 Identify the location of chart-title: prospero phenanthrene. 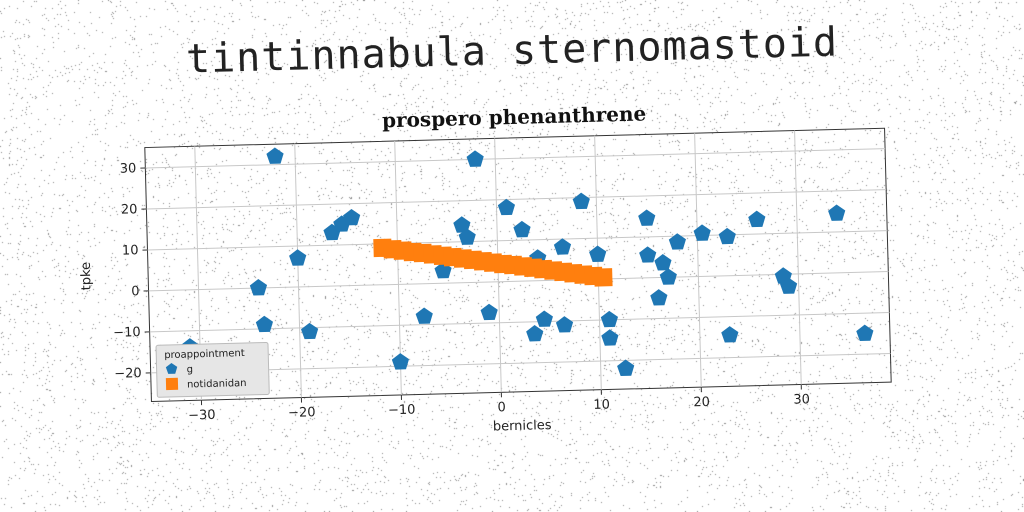
(514, 116).